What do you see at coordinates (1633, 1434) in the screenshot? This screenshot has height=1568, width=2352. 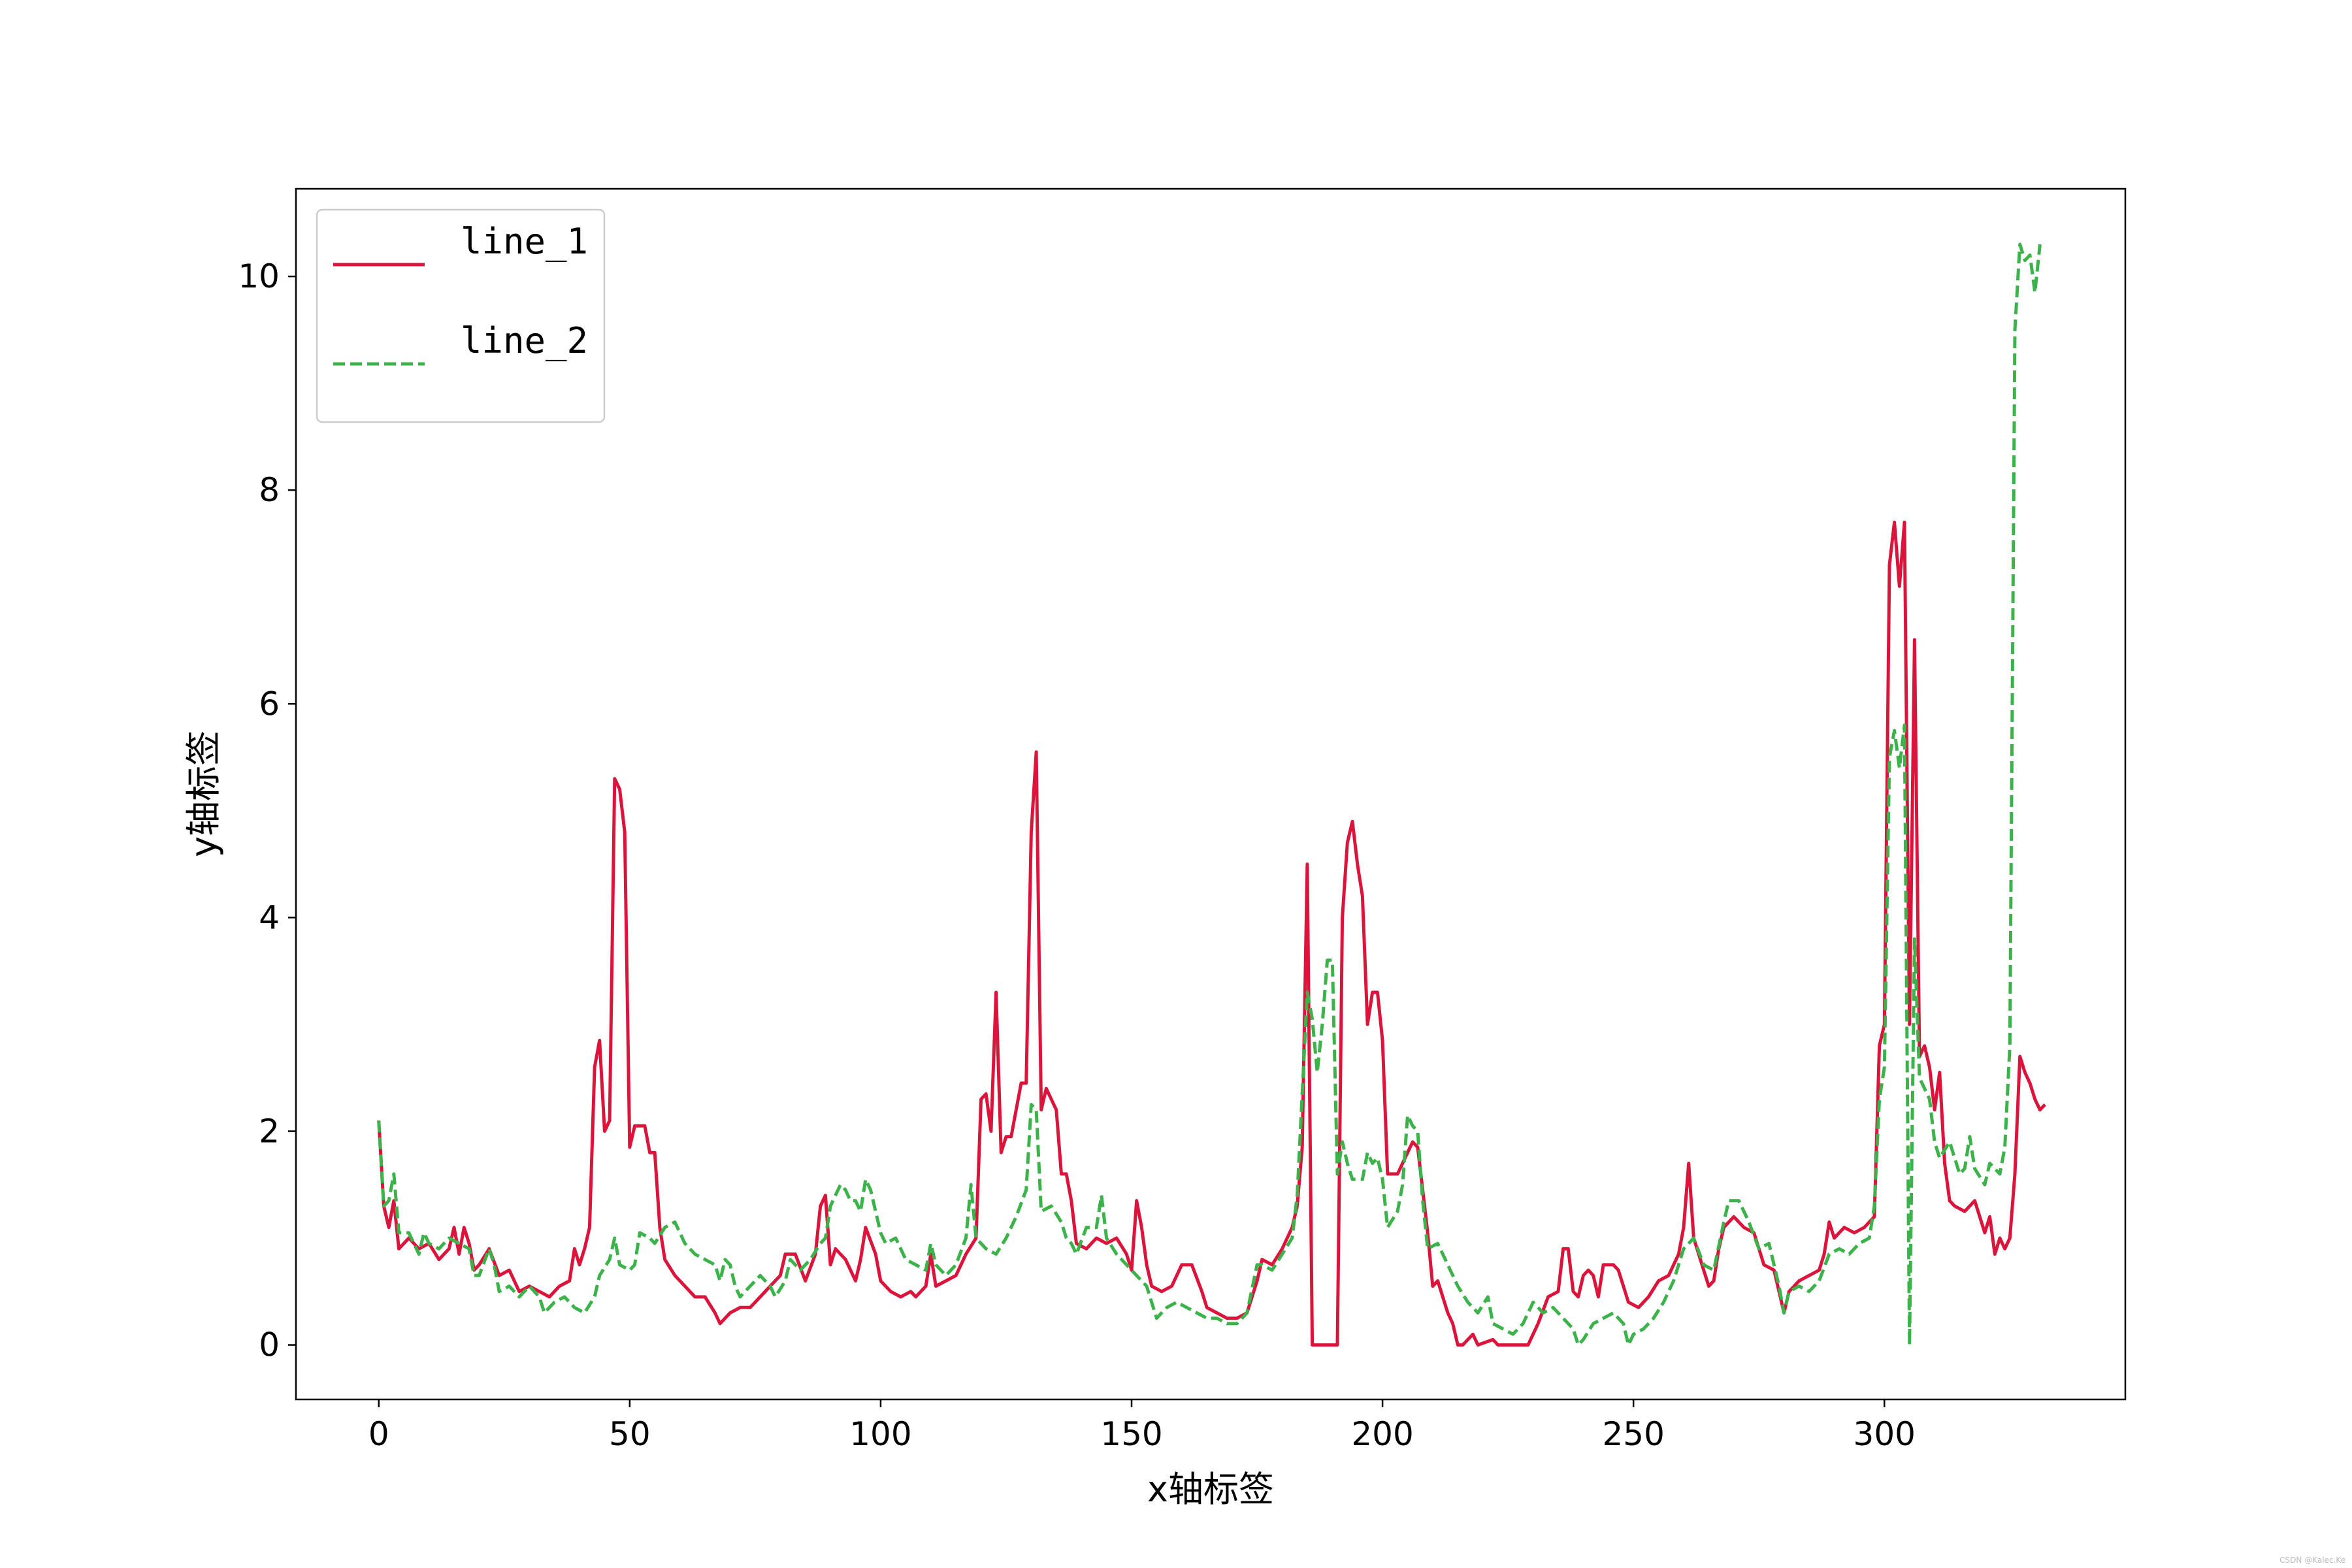 I see `x-tick-label: 250` at bounding box center [1633, 1434].